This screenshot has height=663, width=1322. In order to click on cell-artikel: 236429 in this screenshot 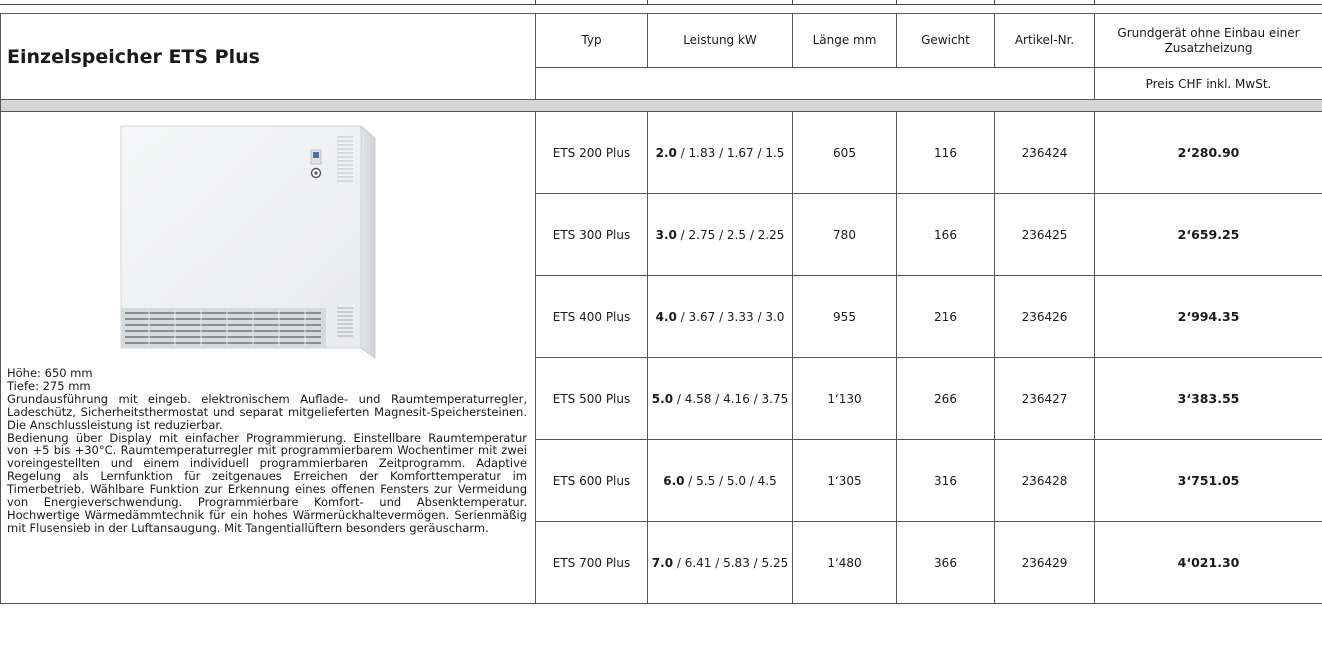, I will do `click(1044, 562)`.